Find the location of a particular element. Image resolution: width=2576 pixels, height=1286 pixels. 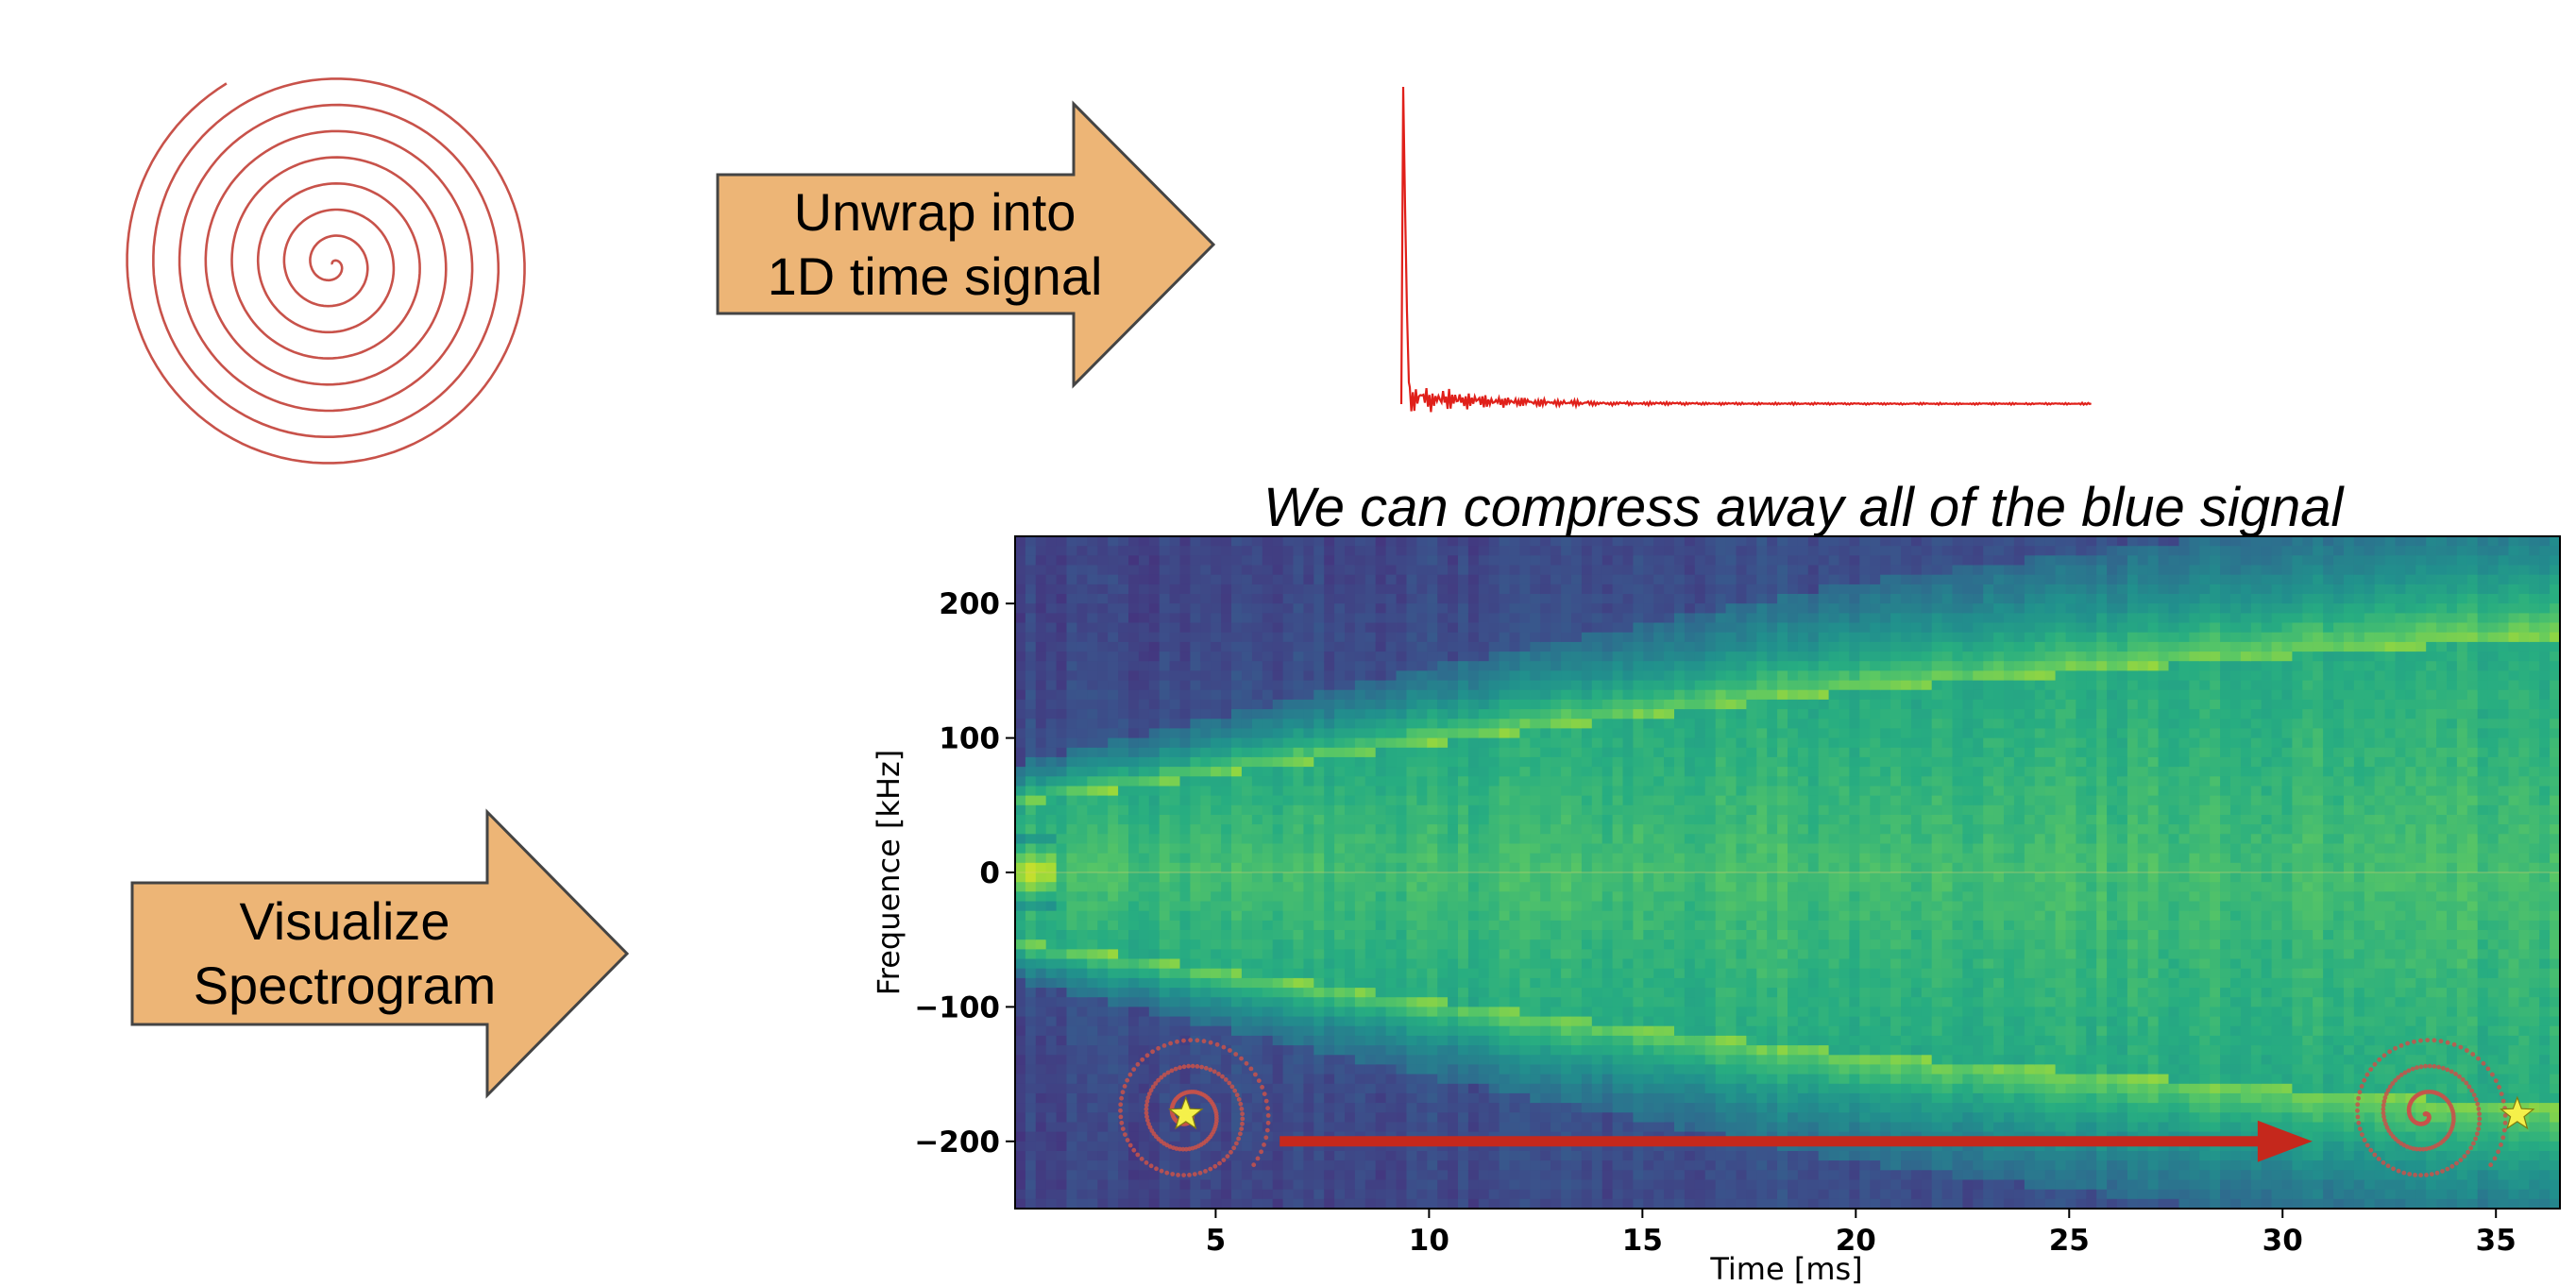

unwrap-label-line1: Unwrap into is located at coordinates (934, 211).